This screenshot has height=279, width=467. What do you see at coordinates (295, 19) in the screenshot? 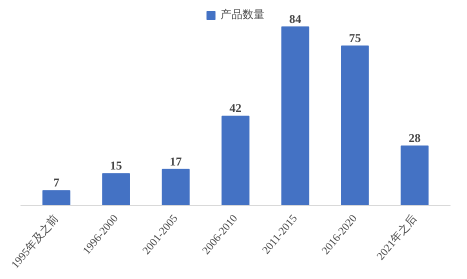
I see `data-label: 84` at bounding box center [295, 19].